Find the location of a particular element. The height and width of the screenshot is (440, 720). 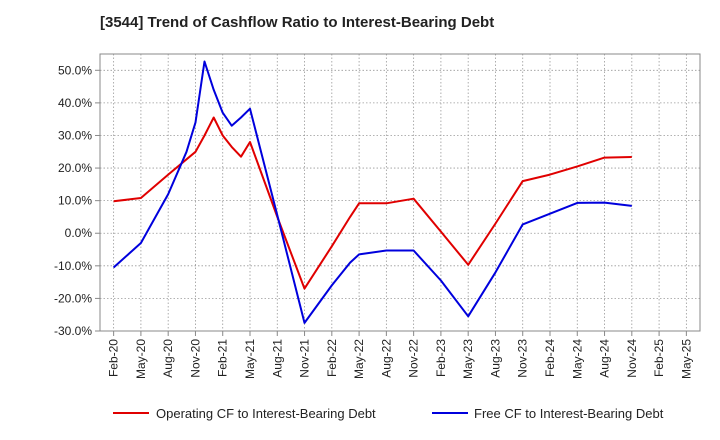

x-tick-label: Aug-24 is located at coordinates (605, 358).